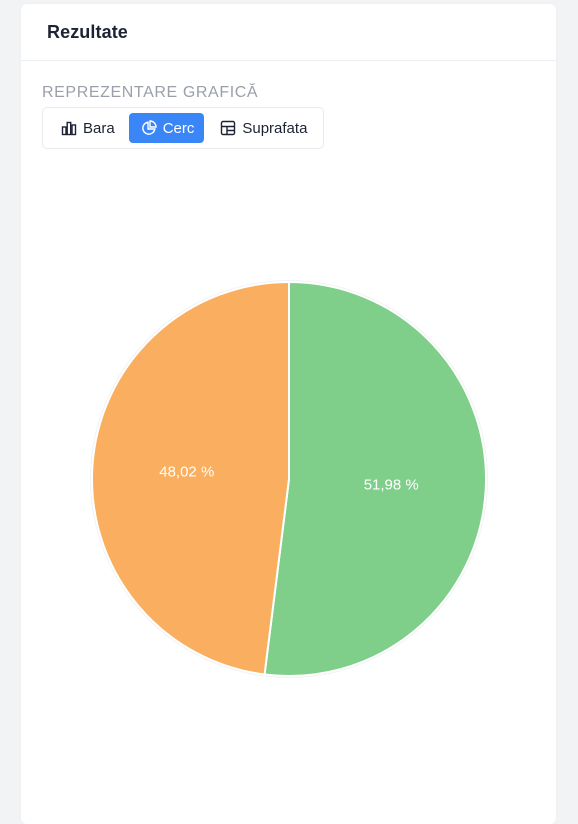 The image size is (578, 824). I want to click on bar-chart-button-label: Bara, so click(99, 128).